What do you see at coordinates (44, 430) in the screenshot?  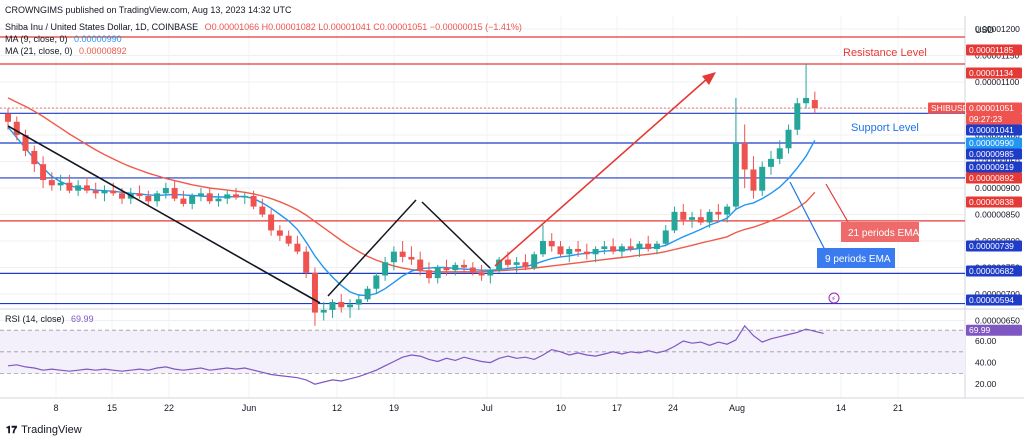 I see `tradingview-logo: 𝟏𝟕 TradingView` at bounding box center [44, 430].